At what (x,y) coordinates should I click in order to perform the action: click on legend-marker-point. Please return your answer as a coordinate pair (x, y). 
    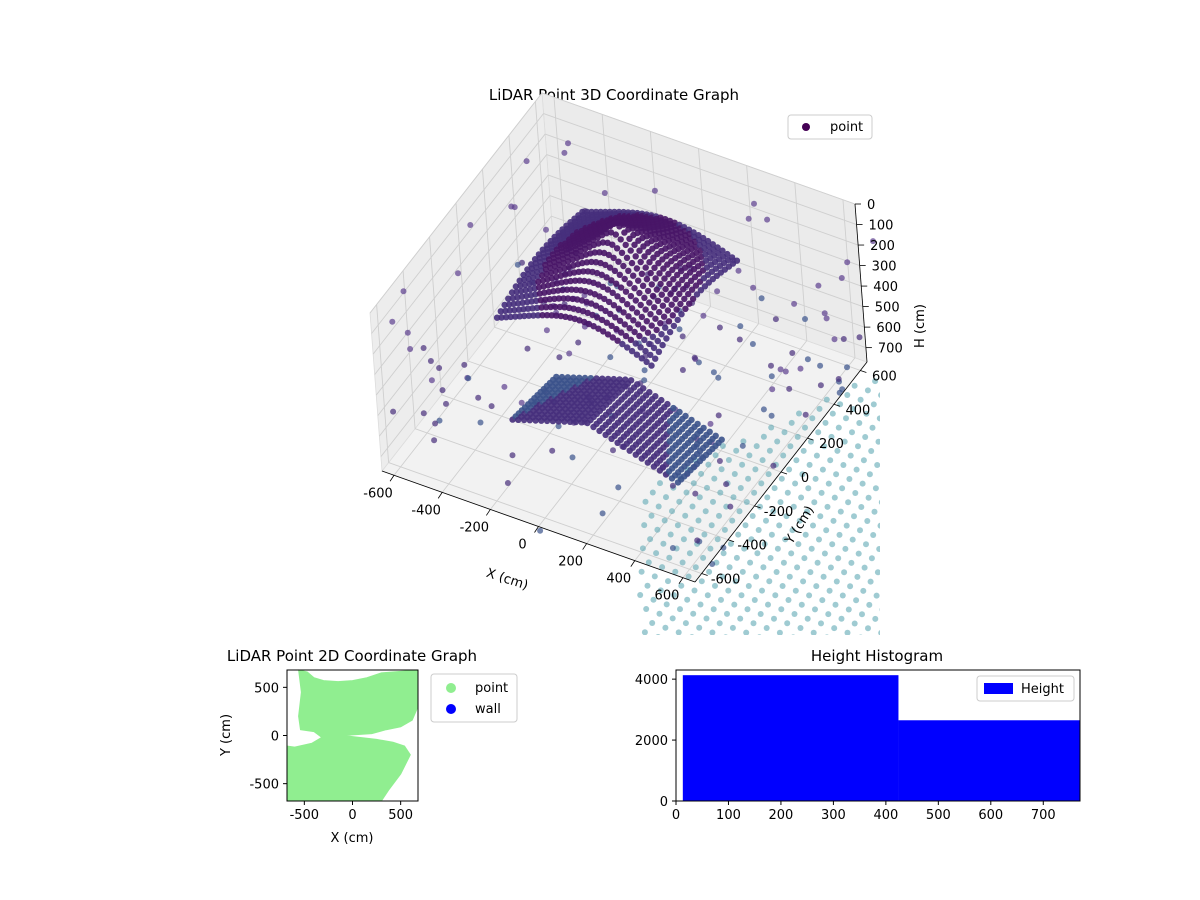
    Looking at the image, I should click on (806, 127).